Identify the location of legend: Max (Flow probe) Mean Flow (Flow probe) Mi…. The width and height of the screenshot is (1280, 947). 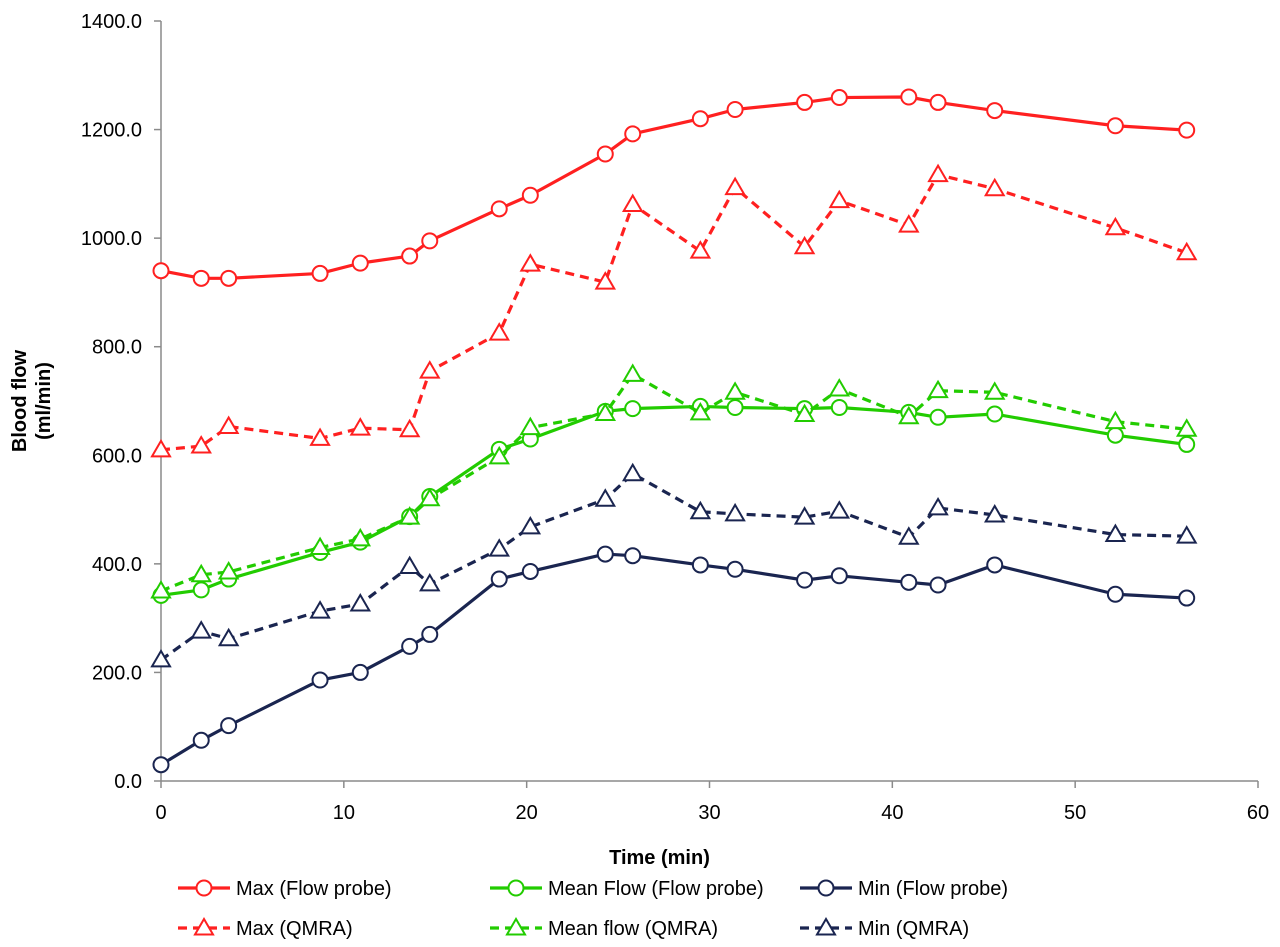
(593, 909).